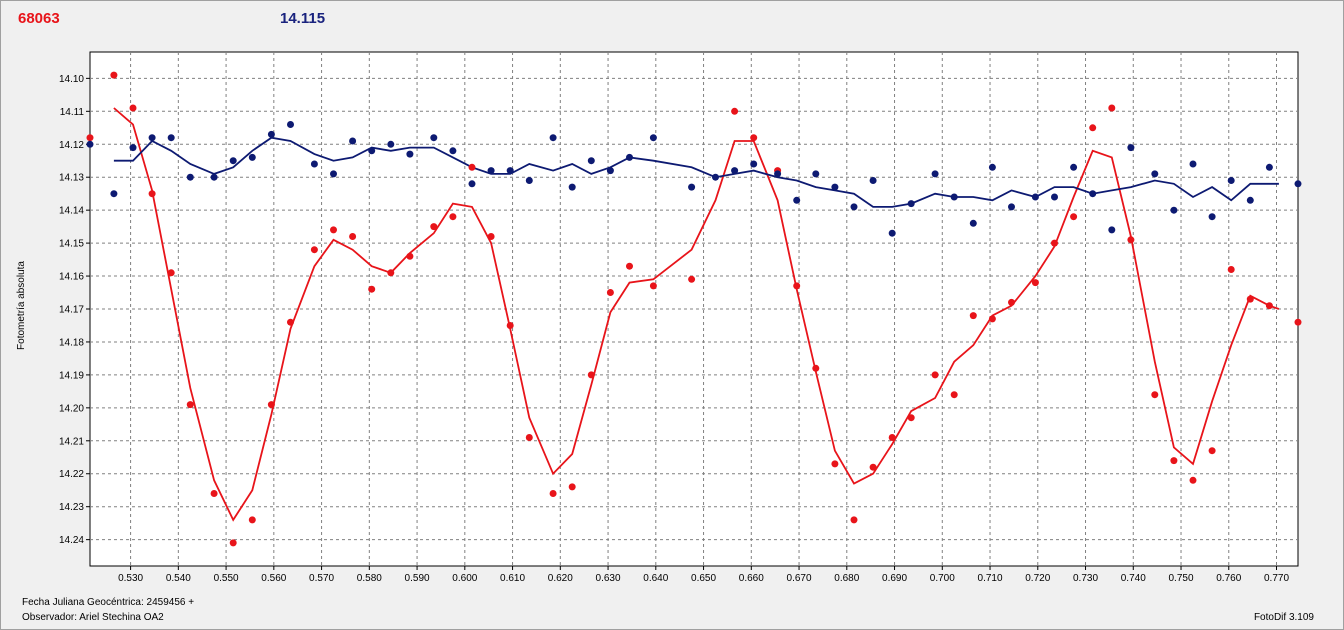 Image resolution: width=1344 pixels, height=630 pixels. I want to click on x-tick-label: 0.680, so click(846, 578).